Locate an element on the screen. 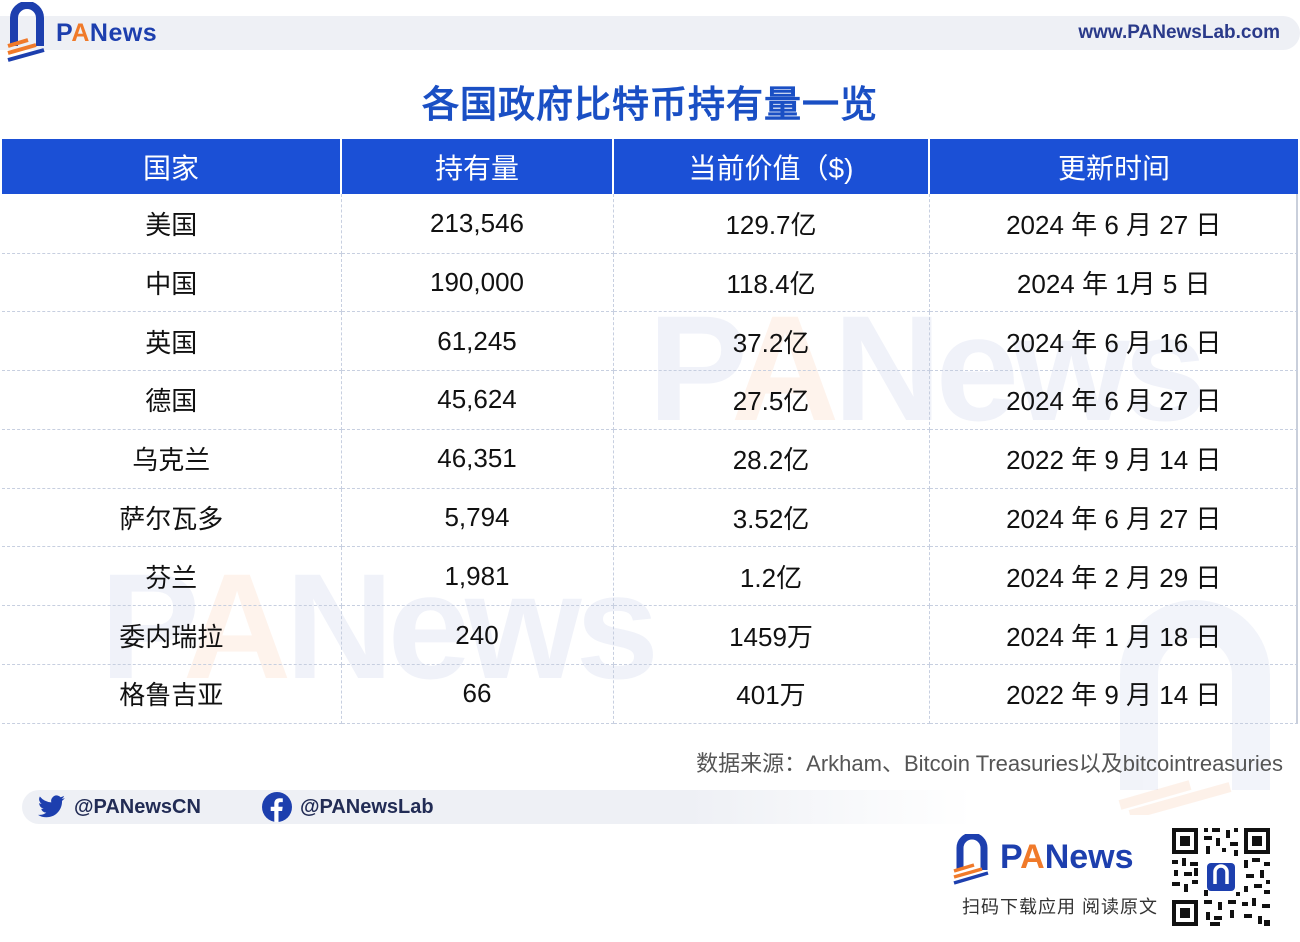 The image size is (1300, 942). table-row: 美国 213,546 129.7亿 2024 年 6 月 27 日 is located at coordinates (650, 224).